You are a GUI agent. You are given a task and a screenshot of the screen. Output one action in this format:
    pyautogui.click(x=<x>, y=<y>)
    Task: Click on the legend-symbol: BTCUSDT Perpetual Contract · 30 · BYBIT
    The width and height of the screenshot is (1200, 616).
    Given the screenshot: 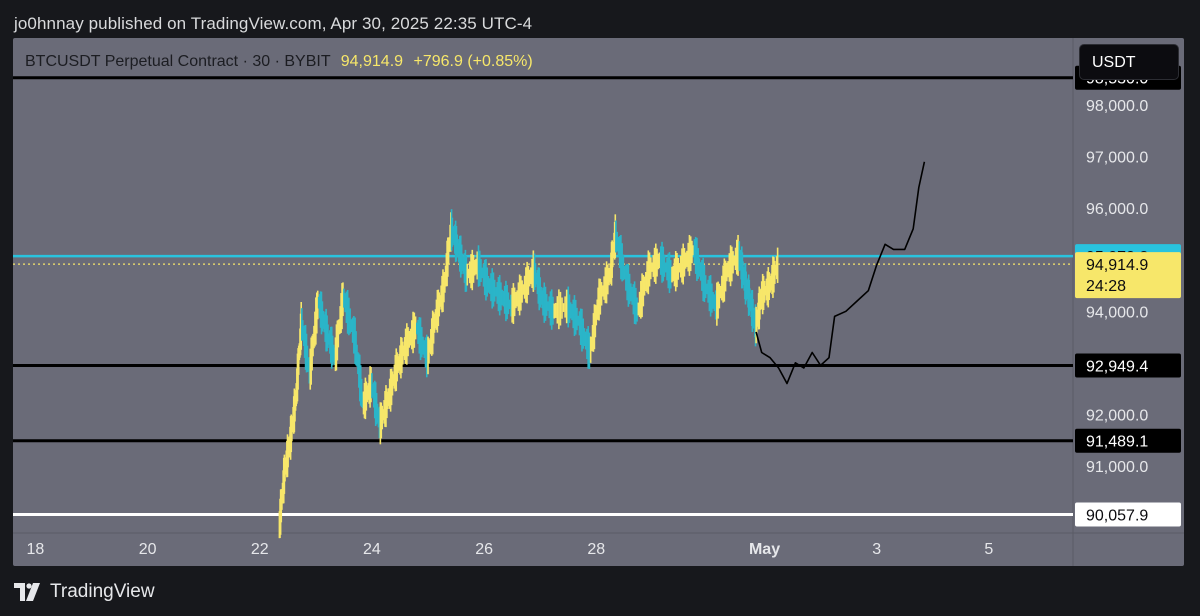 What is the action you would take?
    pyautogui.click(x=178, y=61)
    